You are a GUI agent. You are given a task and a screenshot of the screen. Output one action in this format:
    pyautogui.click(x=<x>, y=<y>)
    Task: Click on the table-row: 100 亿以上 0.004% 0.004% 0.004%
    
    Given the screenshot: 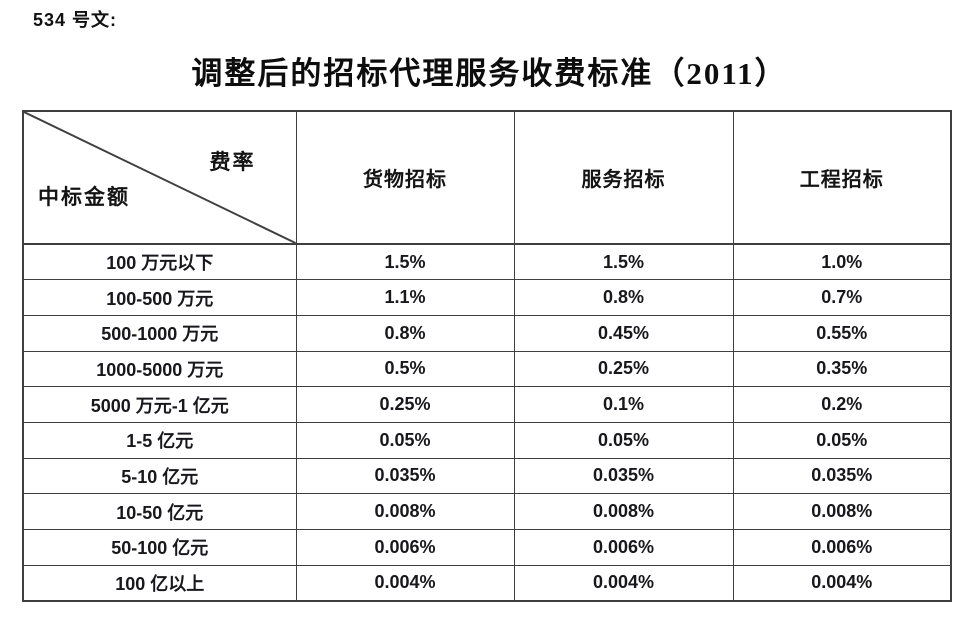 What is the action you would take?
    pyautogui.click(x=487, y=583)
    